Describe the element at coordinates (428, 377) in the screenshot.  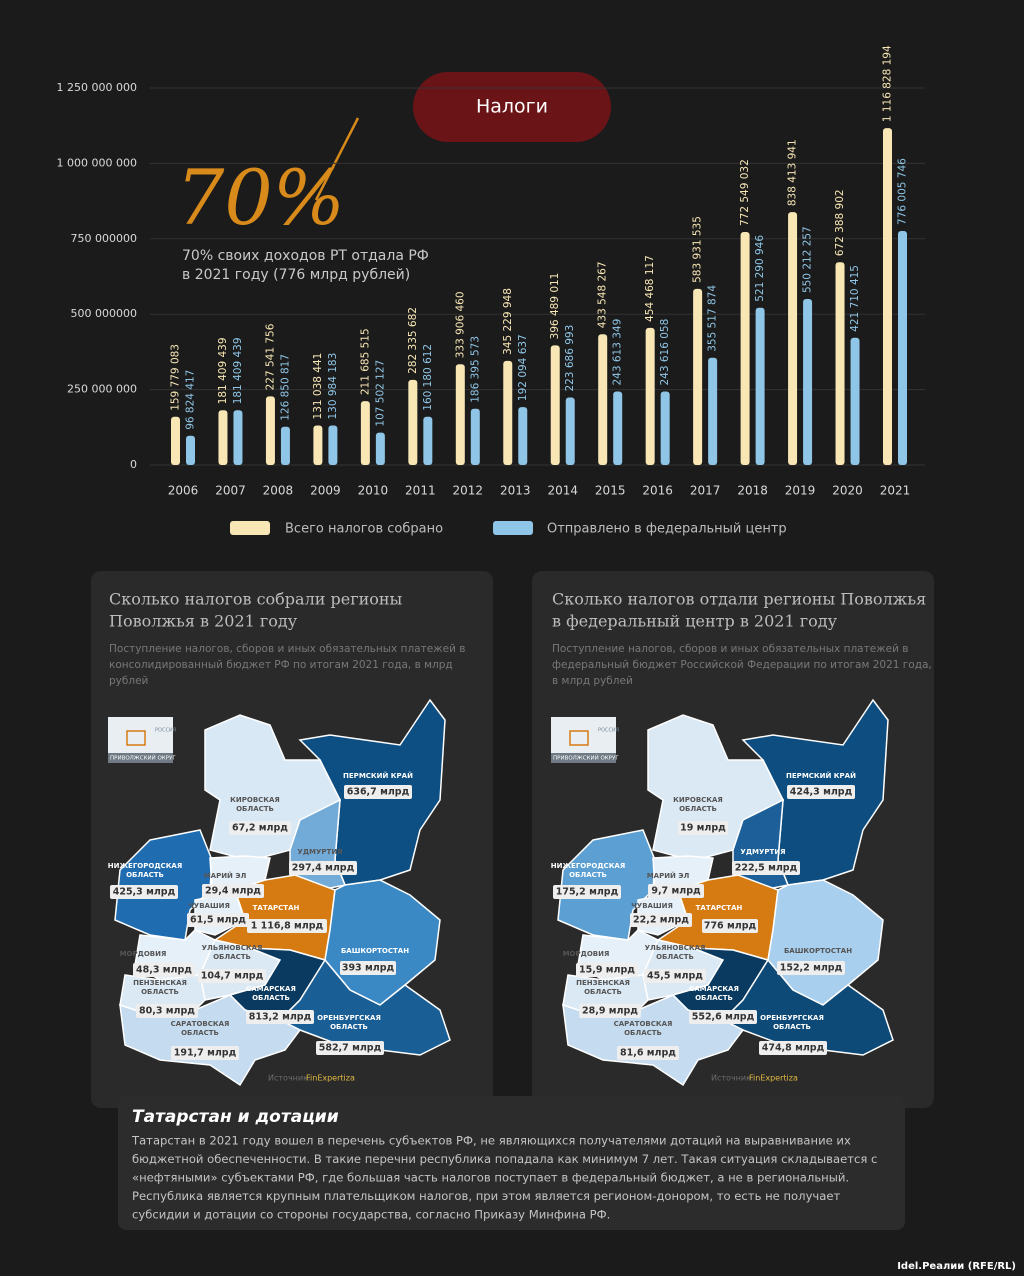
I see `value-label: 160 180 612` at that location.